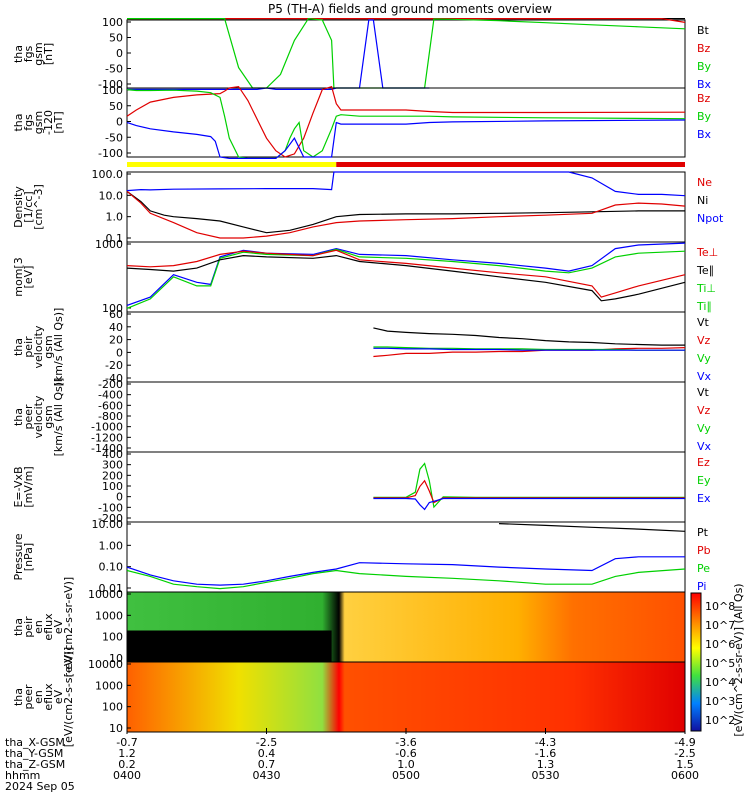 The image size is (750, 800). I want to click on ylabel-line: -120, so click(48, 122).